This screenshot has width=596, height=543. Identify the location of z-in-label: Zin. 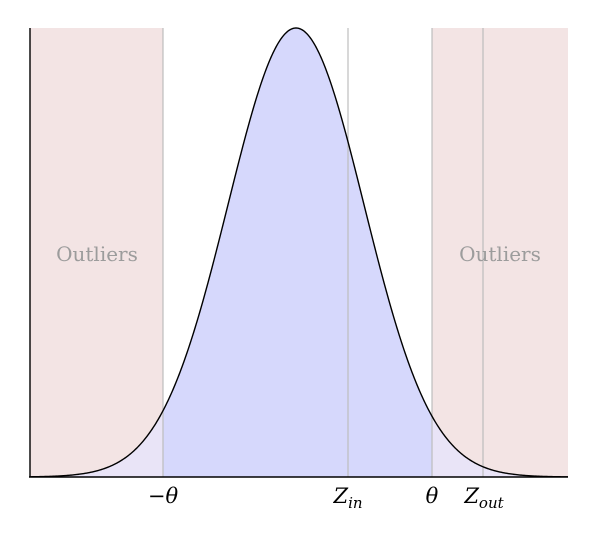
(347, 498).